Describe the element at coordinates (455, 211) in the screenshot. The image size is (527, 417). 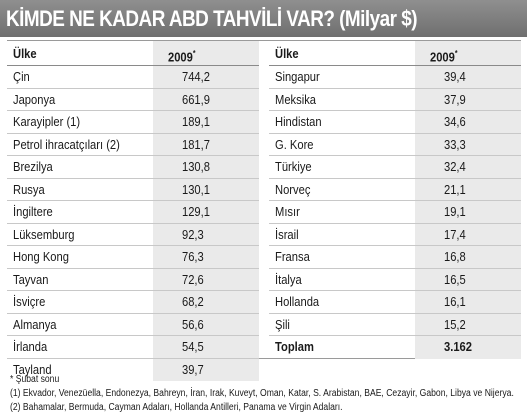
I see `holding-value: 19,1` at that location.